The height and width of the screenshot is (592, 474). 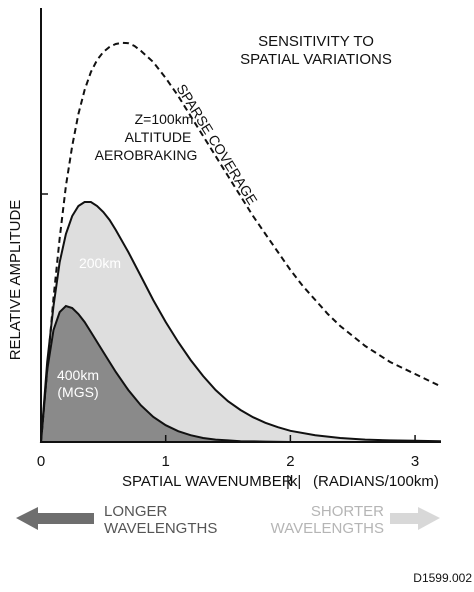 I want to click on x-tick-label-1: 1, so click(x=166, y=461).